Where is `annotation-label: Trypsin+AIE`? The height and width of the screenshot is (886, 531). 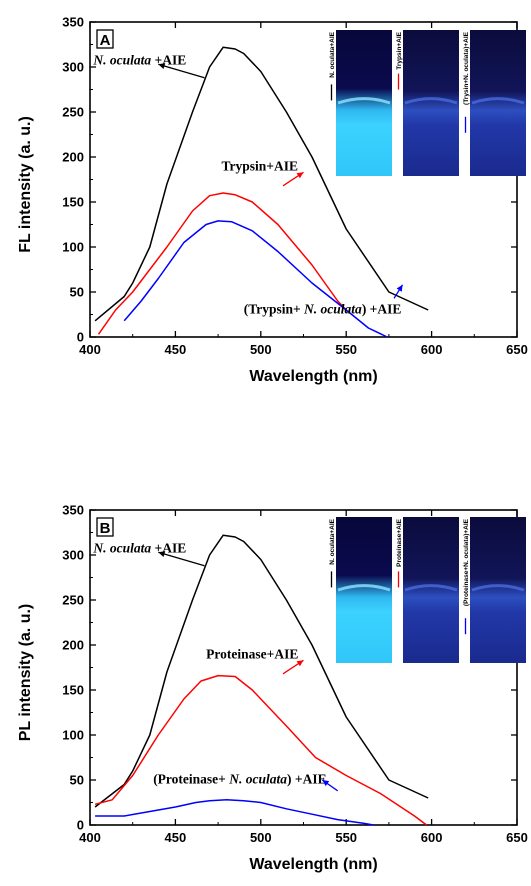
annotation-label: Trypsin+AIE is located at coordinates (260, 166).